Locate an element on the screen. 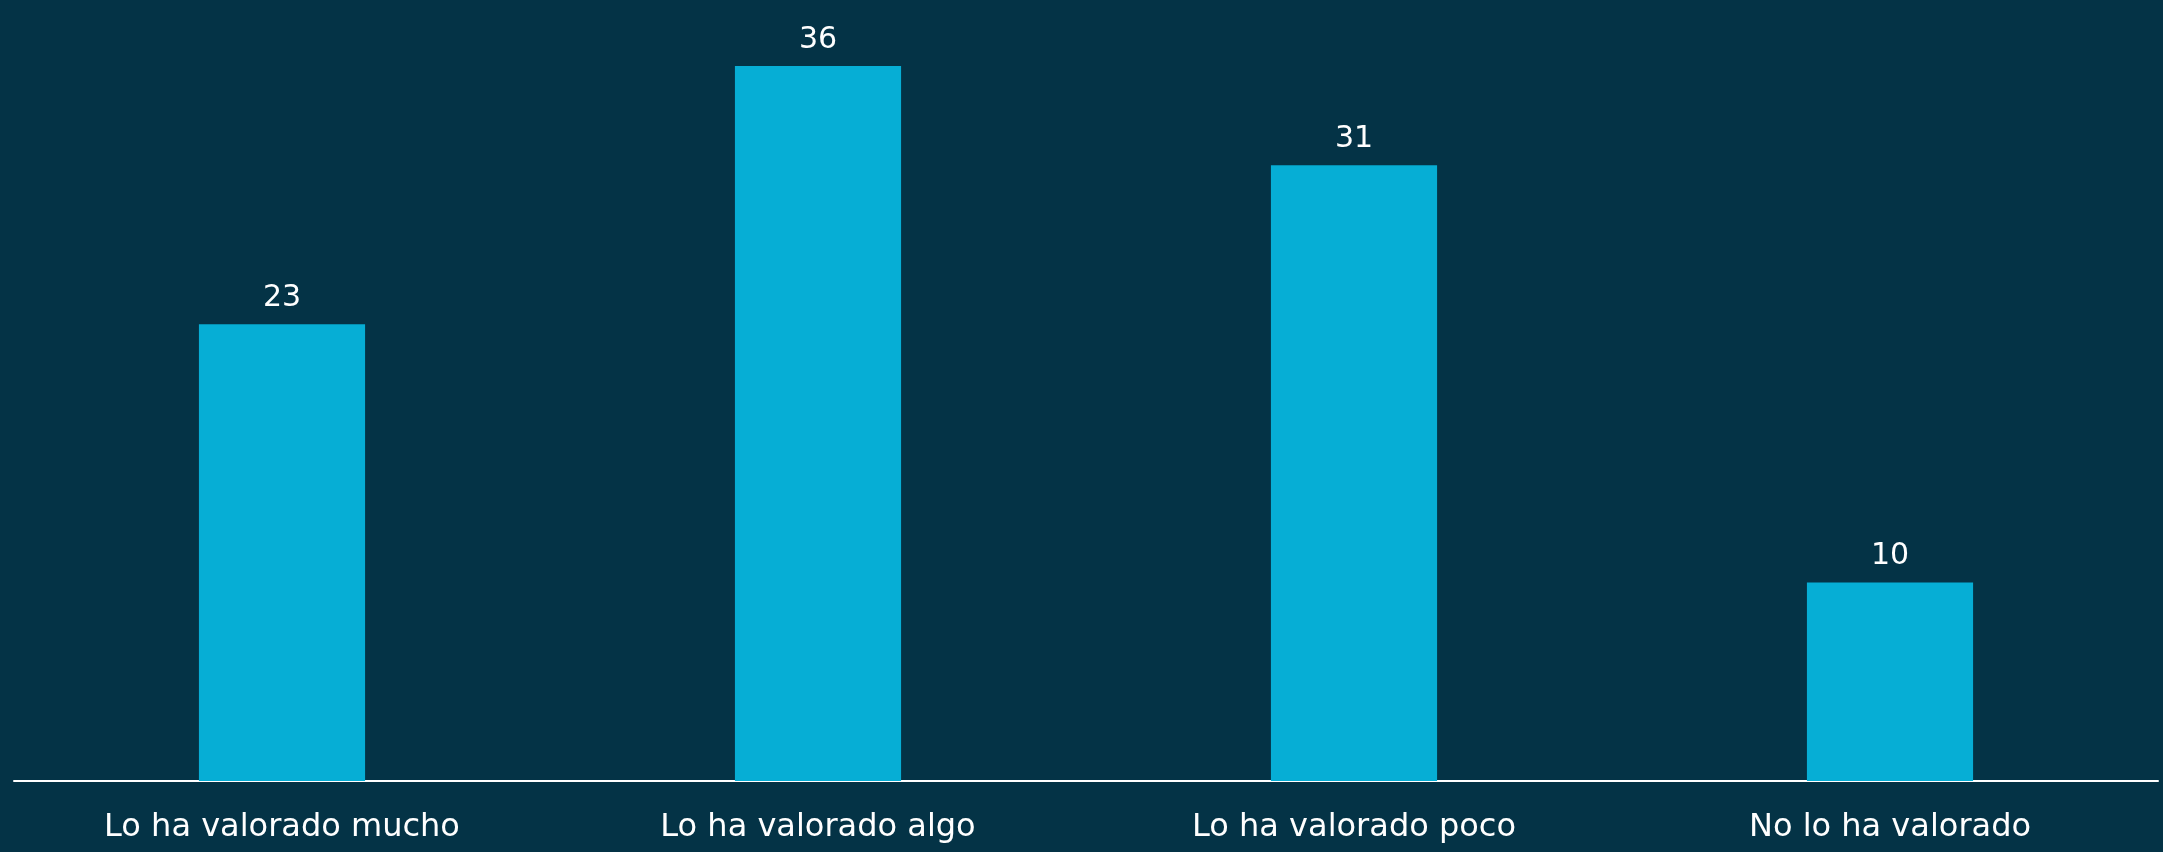 Image resolution: width=2163 pixels, height=852 pixels. data-label: 23 is located at coordinates (282, 295).